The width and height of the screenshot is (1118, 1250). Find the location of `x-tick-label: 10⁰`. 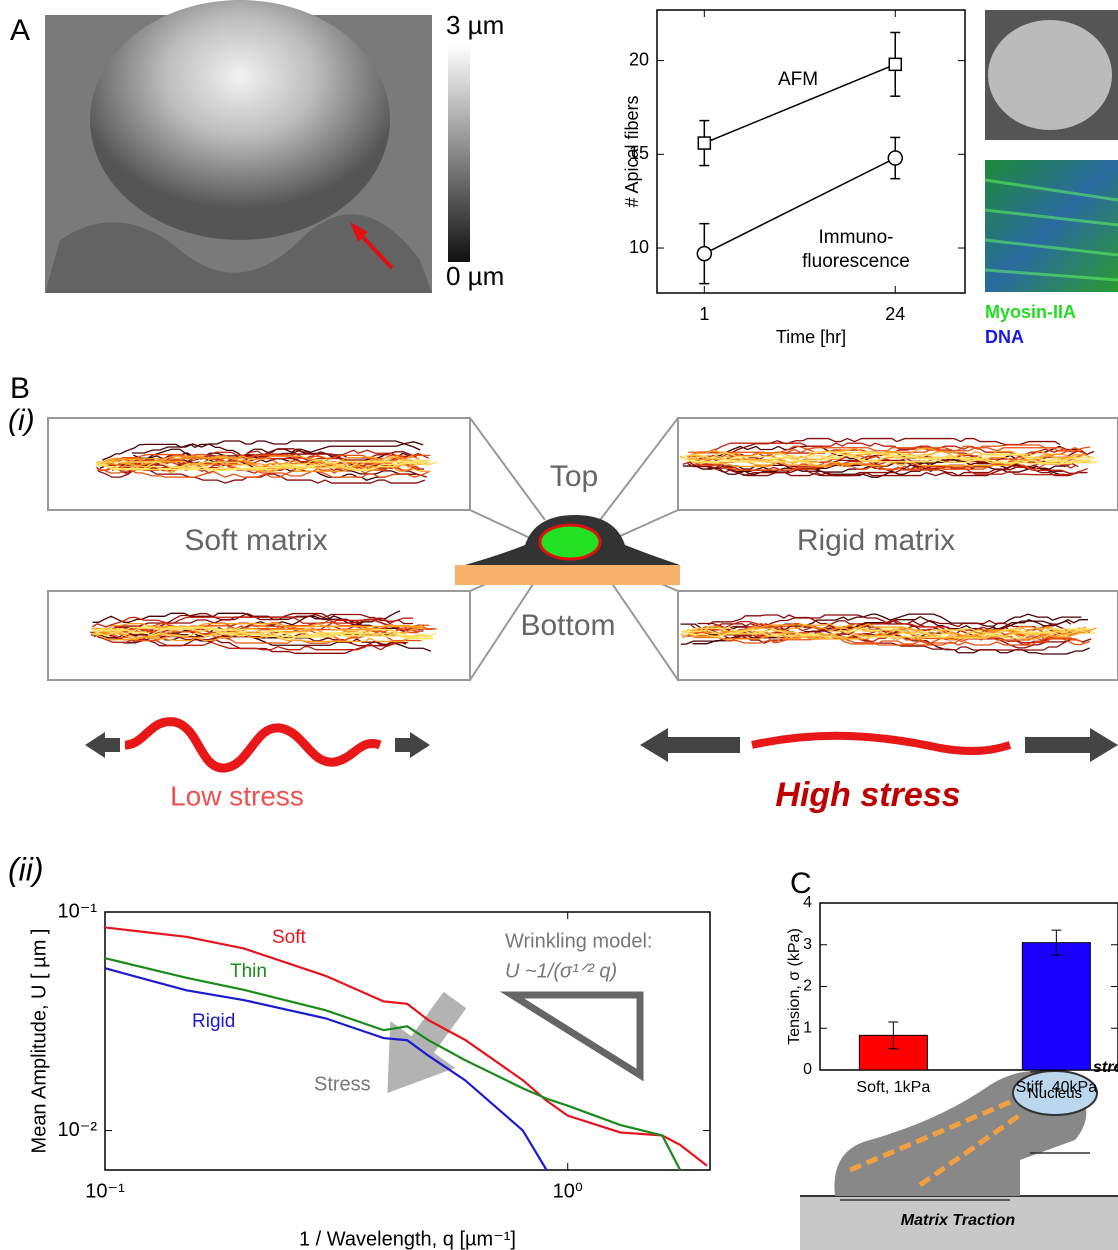

x-tick-label: 10⁰ is located at coordinates (568, 1191).